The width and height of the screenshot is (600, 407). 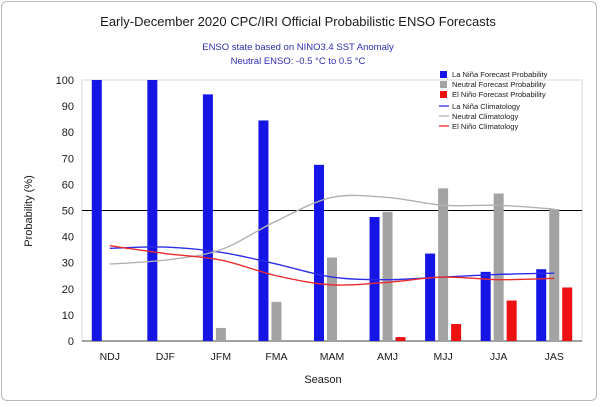 What do you see at coordinates (486, 106) in the screenshot?
I see `legend-label-la-nina-climatology: La Niña Climatology` at bounding box center [486, 106].